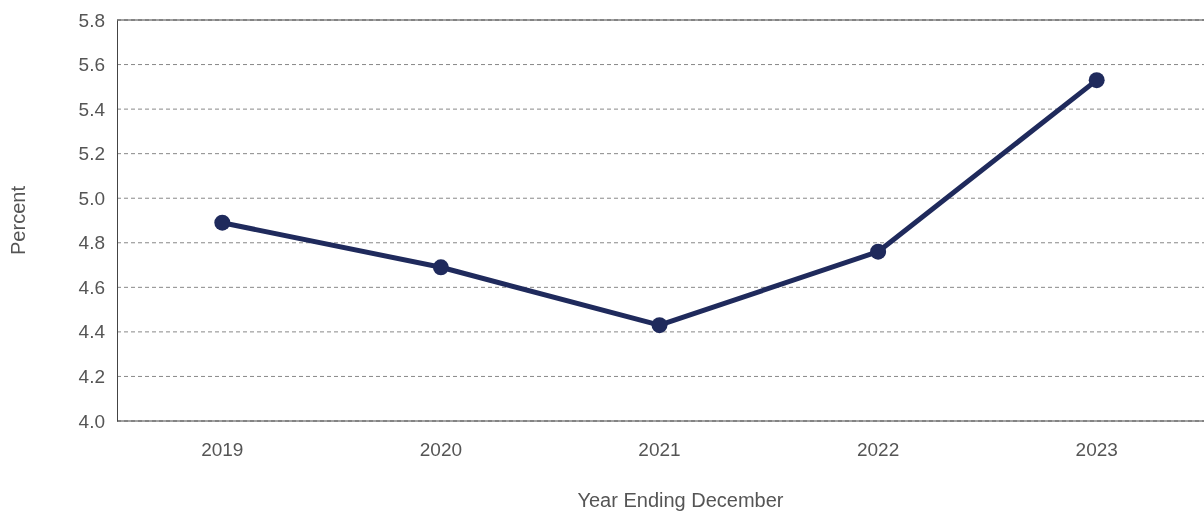 The height and width of the screenshot is (515, 1204). I want to click on x-tick-label: 2019, so click(222, 450).